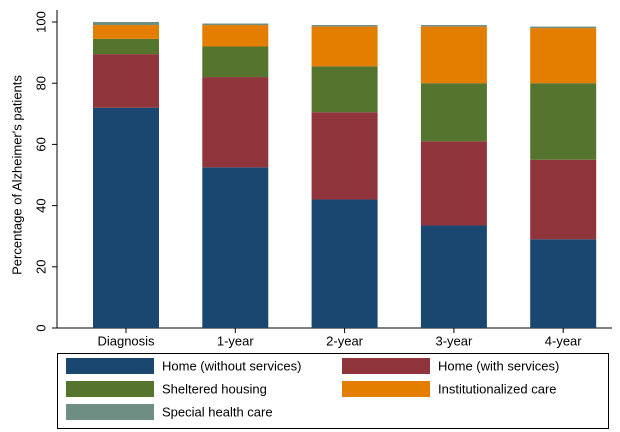 This screenshot has height=432, width=620. What do you see at coordinates (40, 22) in the screenshot?
I see `y-tick-label: 100` at bounding box center [40, 22].